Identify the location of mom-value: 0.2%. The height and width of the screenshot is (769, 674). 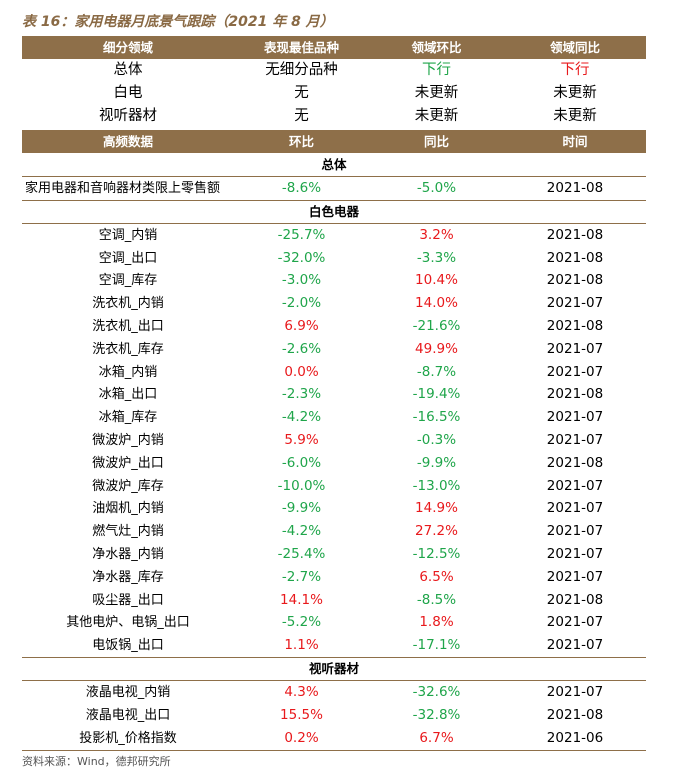
(301, 737).